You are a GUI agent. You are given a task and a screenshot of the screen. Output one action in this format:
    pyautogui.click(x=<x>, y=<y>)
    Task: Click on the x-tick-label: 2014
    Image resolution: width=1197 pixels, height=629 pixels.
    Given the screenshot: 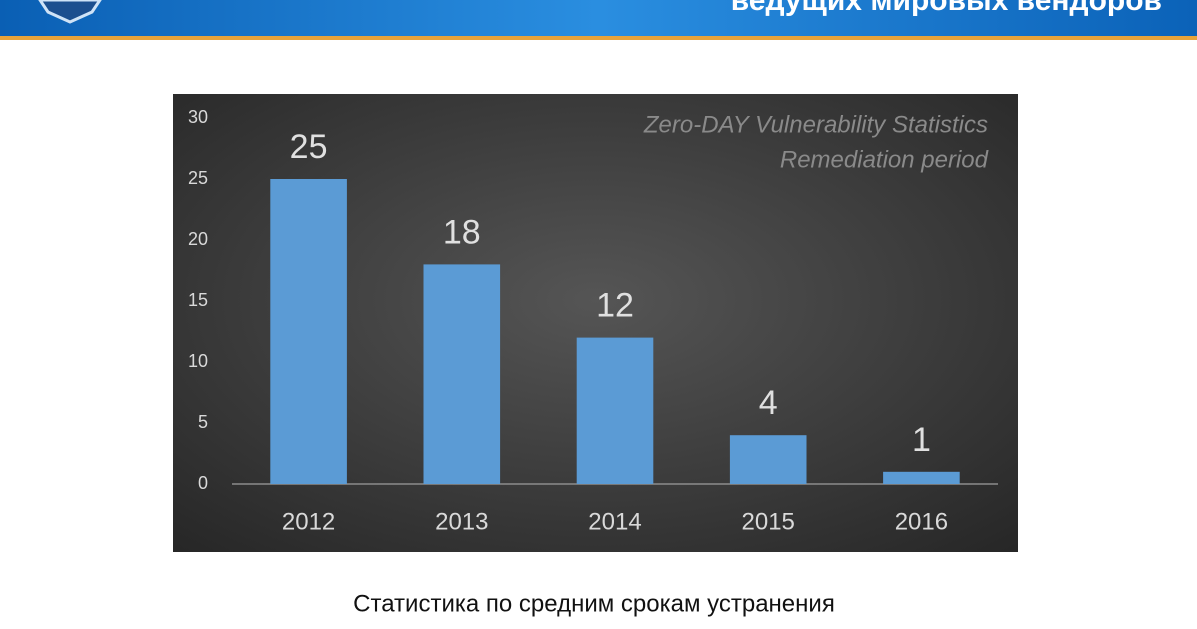 What is the action you would take?
    pyautogui.click(x=614, y=521)
    